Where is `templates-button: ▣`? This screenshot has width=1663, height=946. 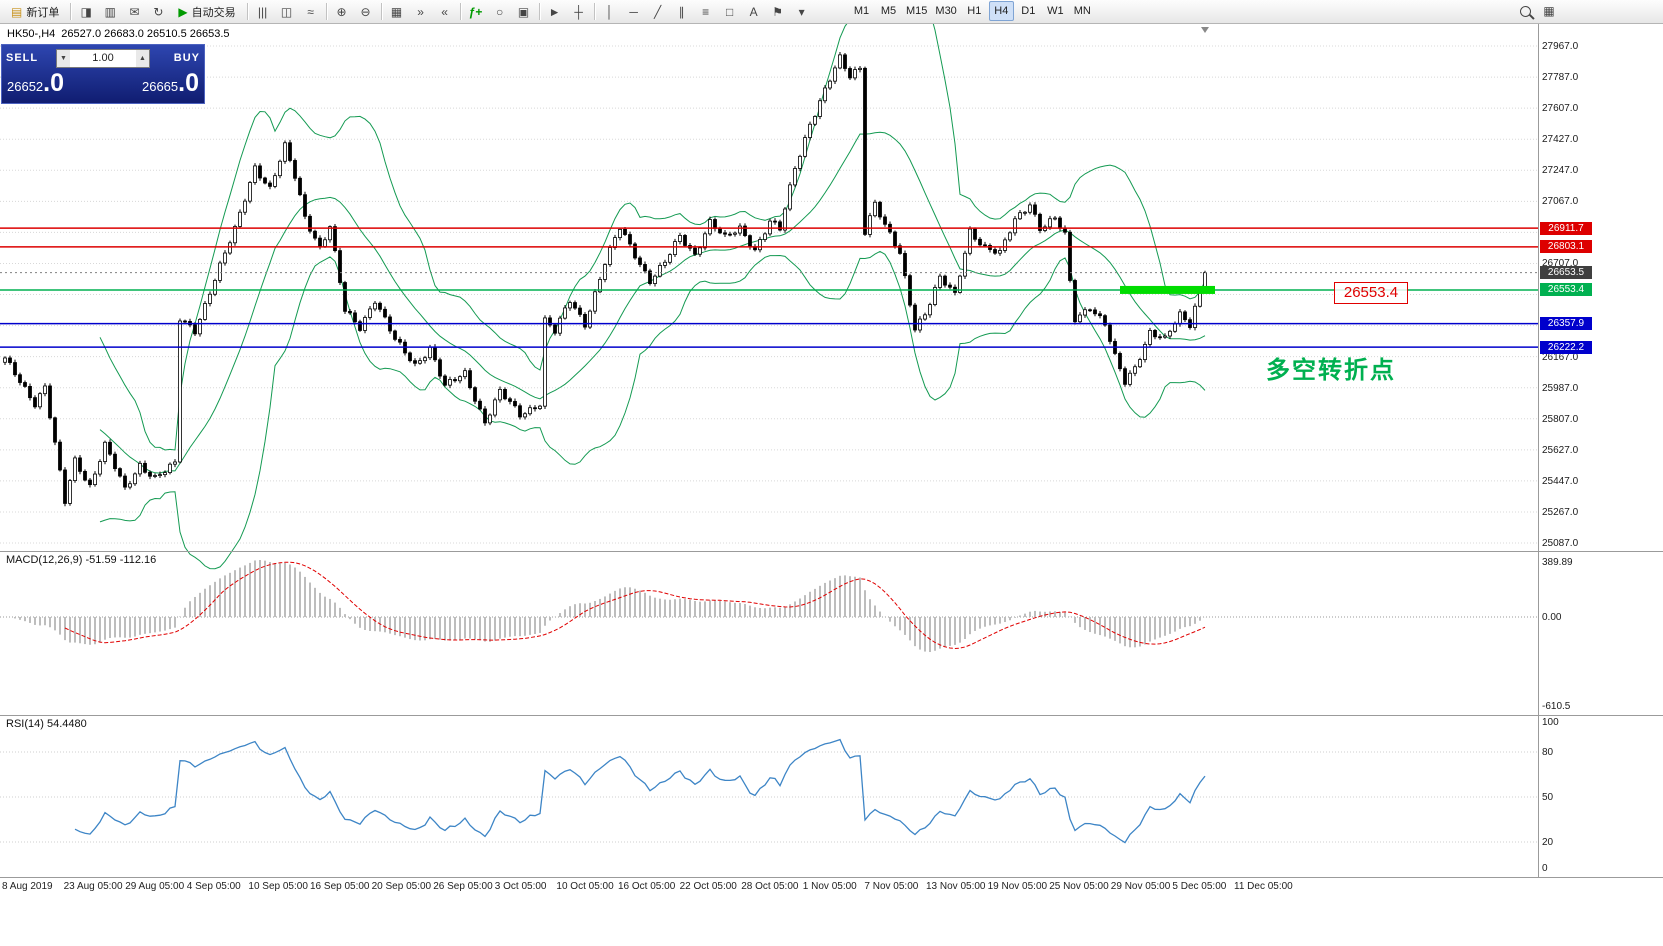 templates-button: ▣ is located at coordinates (524, 12).